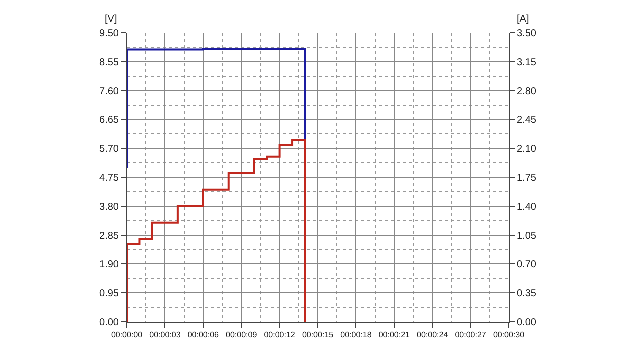 This screenshot has height=360, width=640. Describe the element at coordinates (166, 335) in the screenshot. I see `x-tick-label: 00:00:03` at that location.